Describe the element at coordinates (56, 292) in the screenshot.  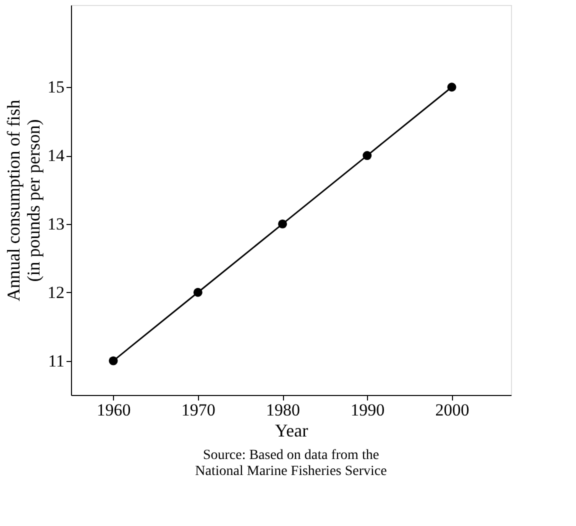
I see `y-tick-label: 12` at that location.